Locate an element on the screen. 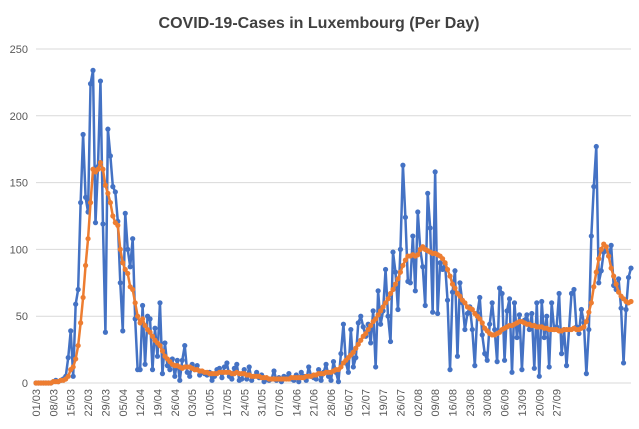 The width and height of the screenshot is (639, 429). x-tick-label: 27/09 is located at coordinates (558, 403).